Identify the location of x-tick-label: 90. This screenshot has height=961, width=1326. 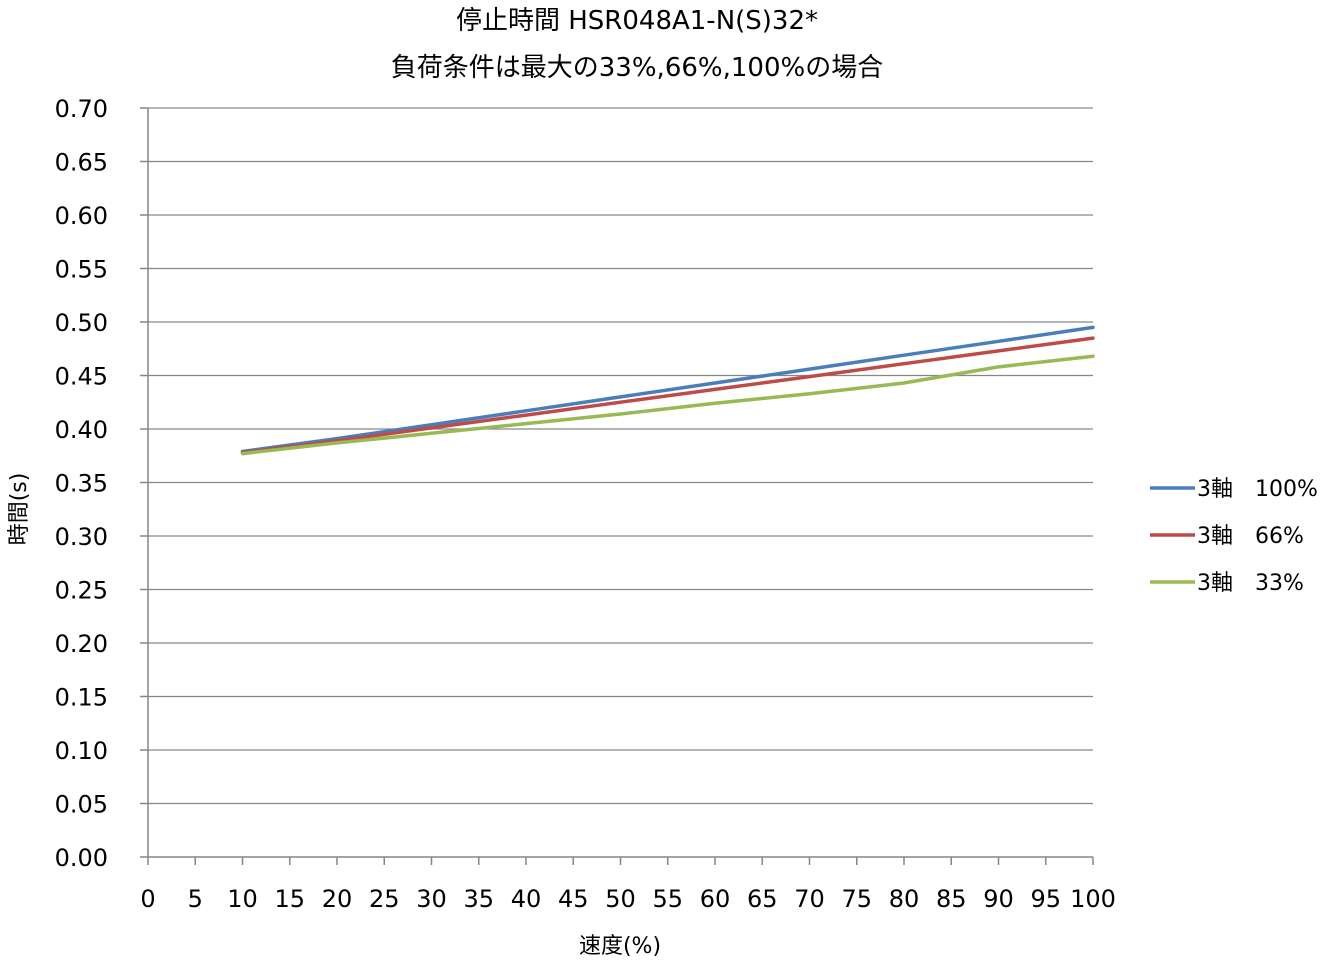
(998, 899).